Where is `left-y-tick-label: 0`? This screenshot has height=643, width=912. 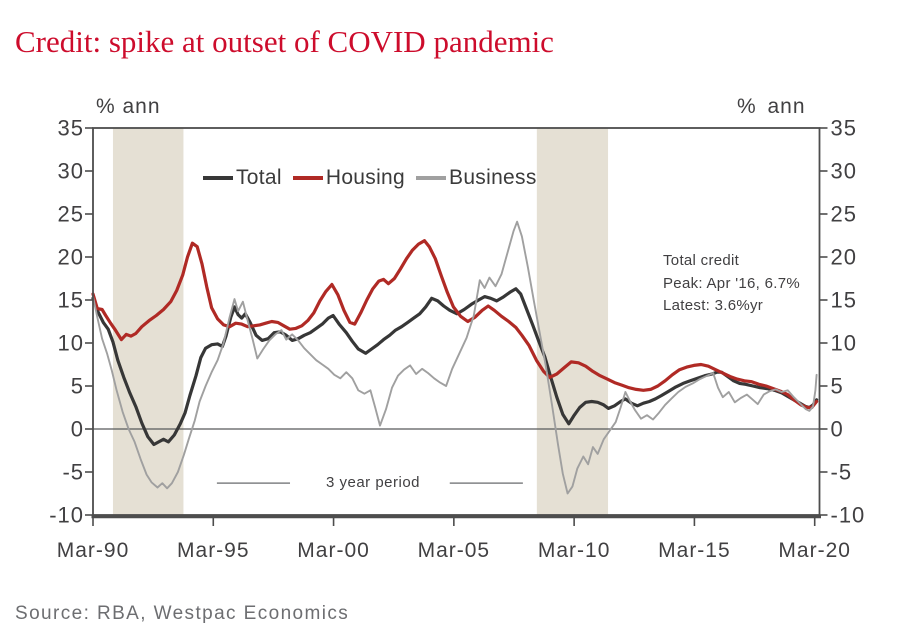
left-y-tick-label: 0 is located at coordinates (77, 429).